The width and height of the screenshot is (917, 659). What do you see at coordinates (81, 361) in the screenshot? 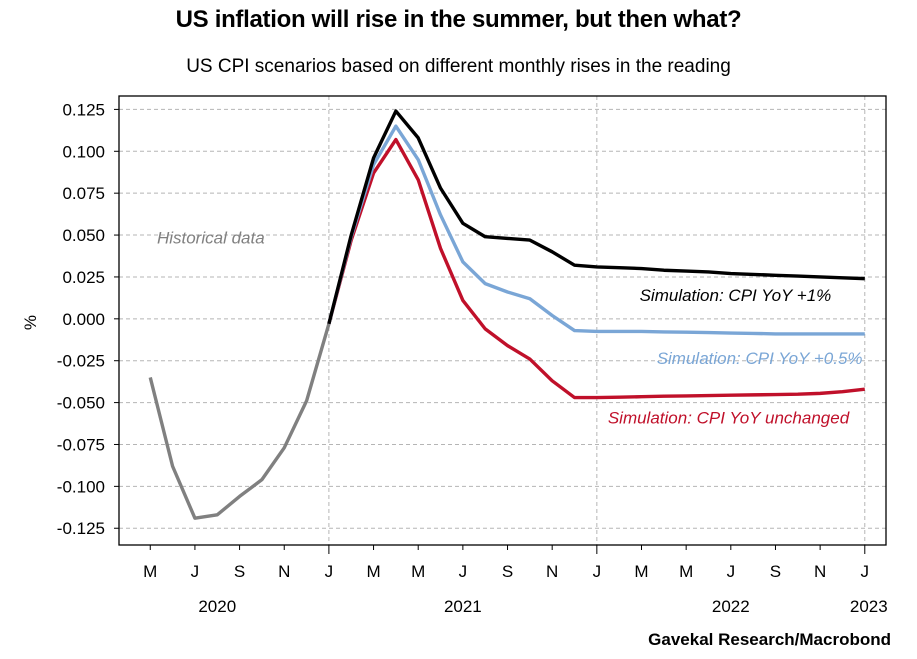
I see `y-tick-label: -0.025` at bounding box center [81, 361].